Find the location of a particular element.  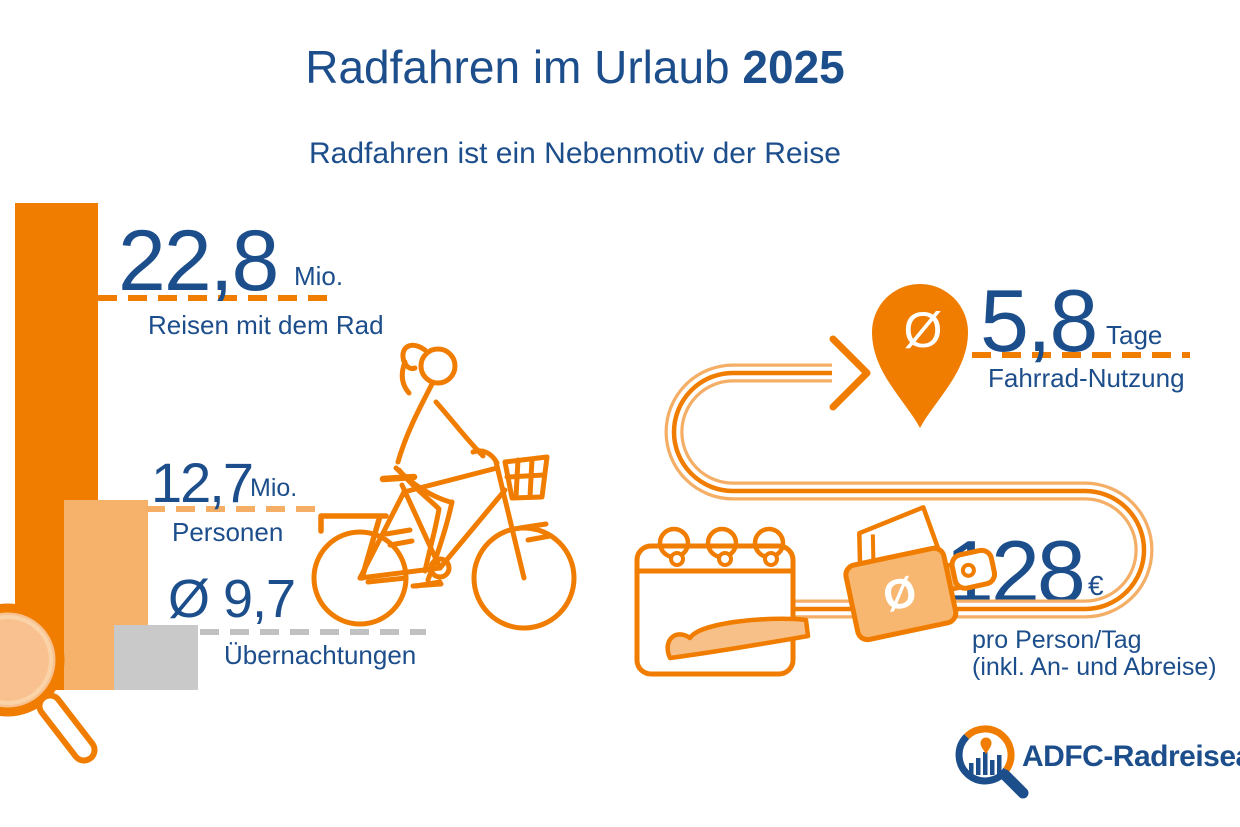

location-pin-icon: Ø is located at coordinates (920, 356).